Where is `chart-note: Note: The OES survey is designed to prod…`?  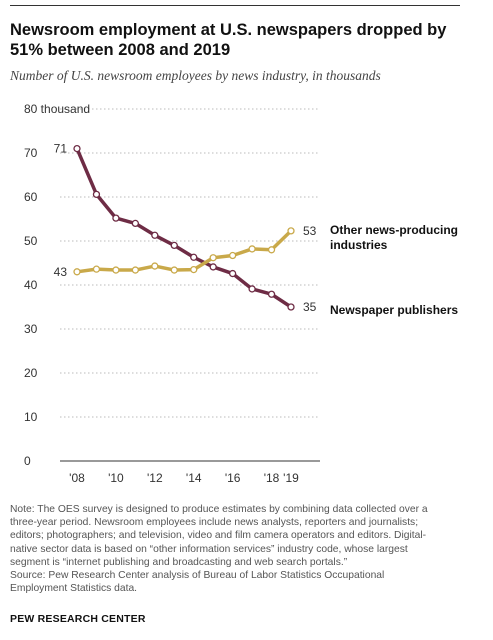 chart-note: Note: The OES survey is designed to prod… is located at coordinates (245, 549).